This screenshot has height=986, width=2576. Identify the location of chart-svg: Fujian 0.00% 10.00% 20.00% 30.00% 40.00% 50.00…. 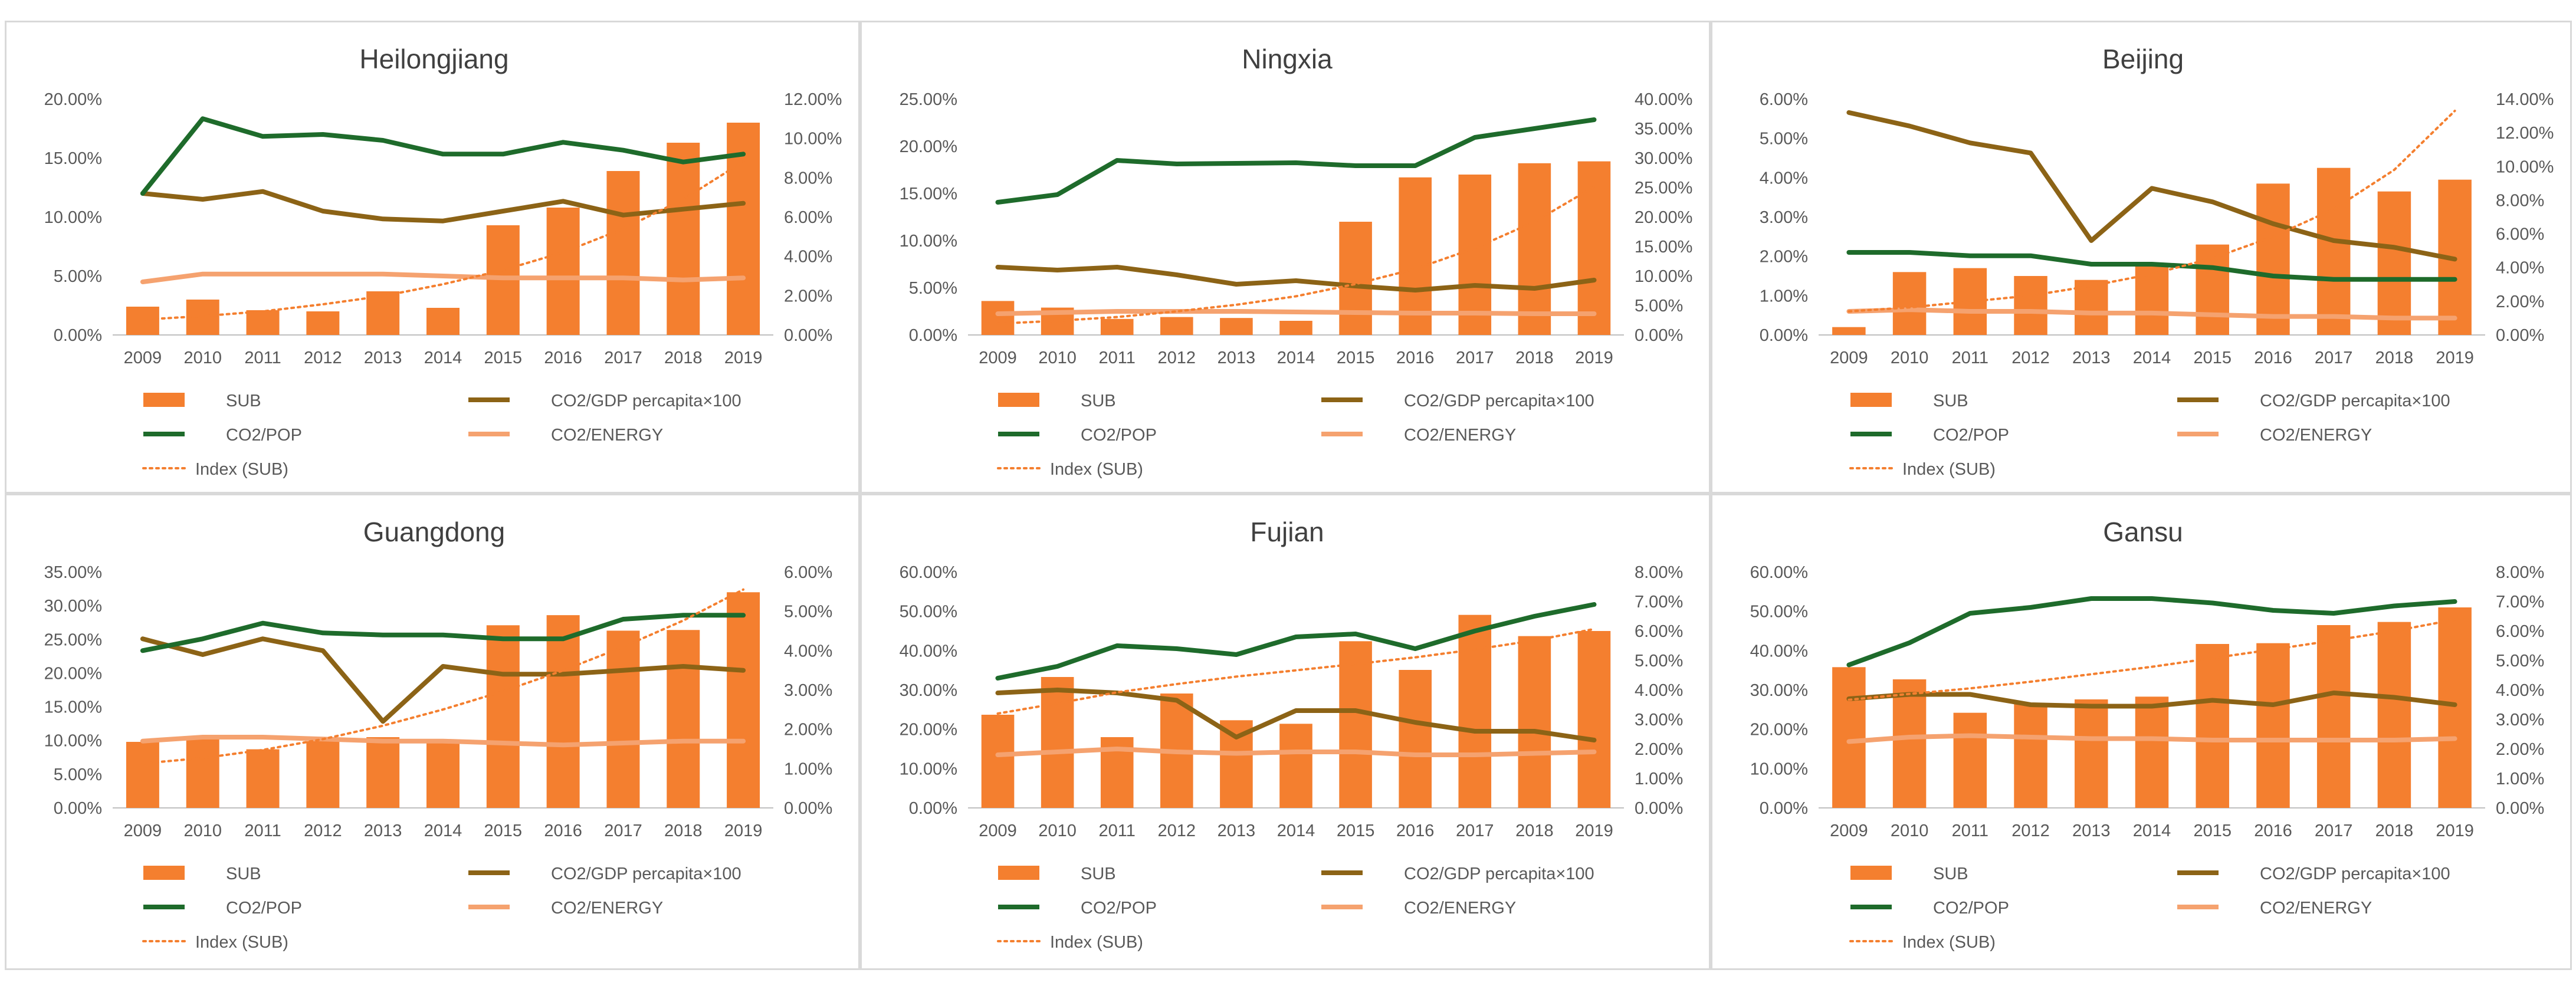
(1292, 734).